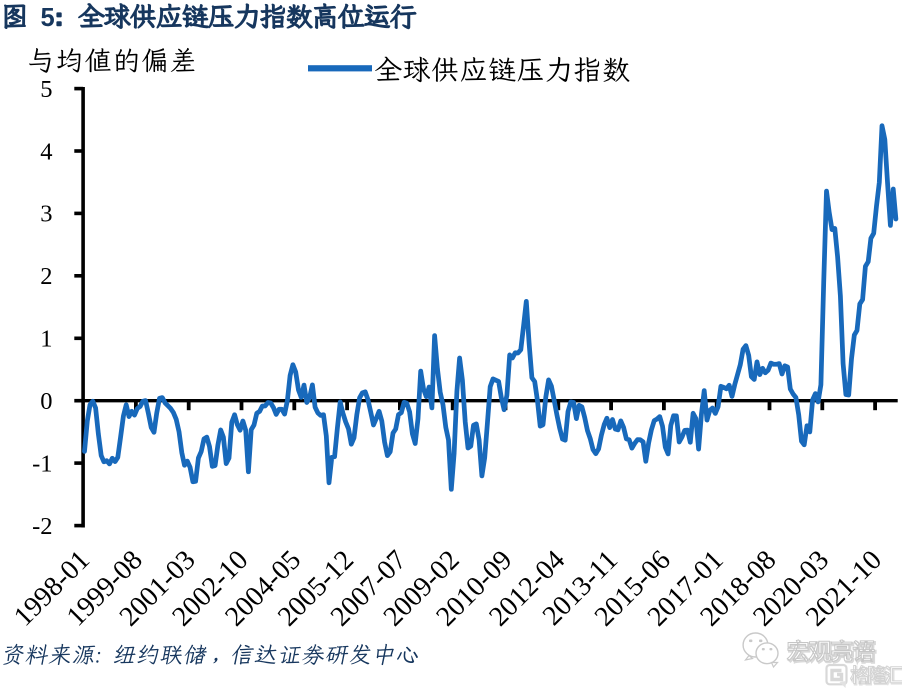 The width and height of the screenshot is (902, 691). Describe the element at coordinates (42, 463) in the screenshot. I see `svg-text: -1` at that location.